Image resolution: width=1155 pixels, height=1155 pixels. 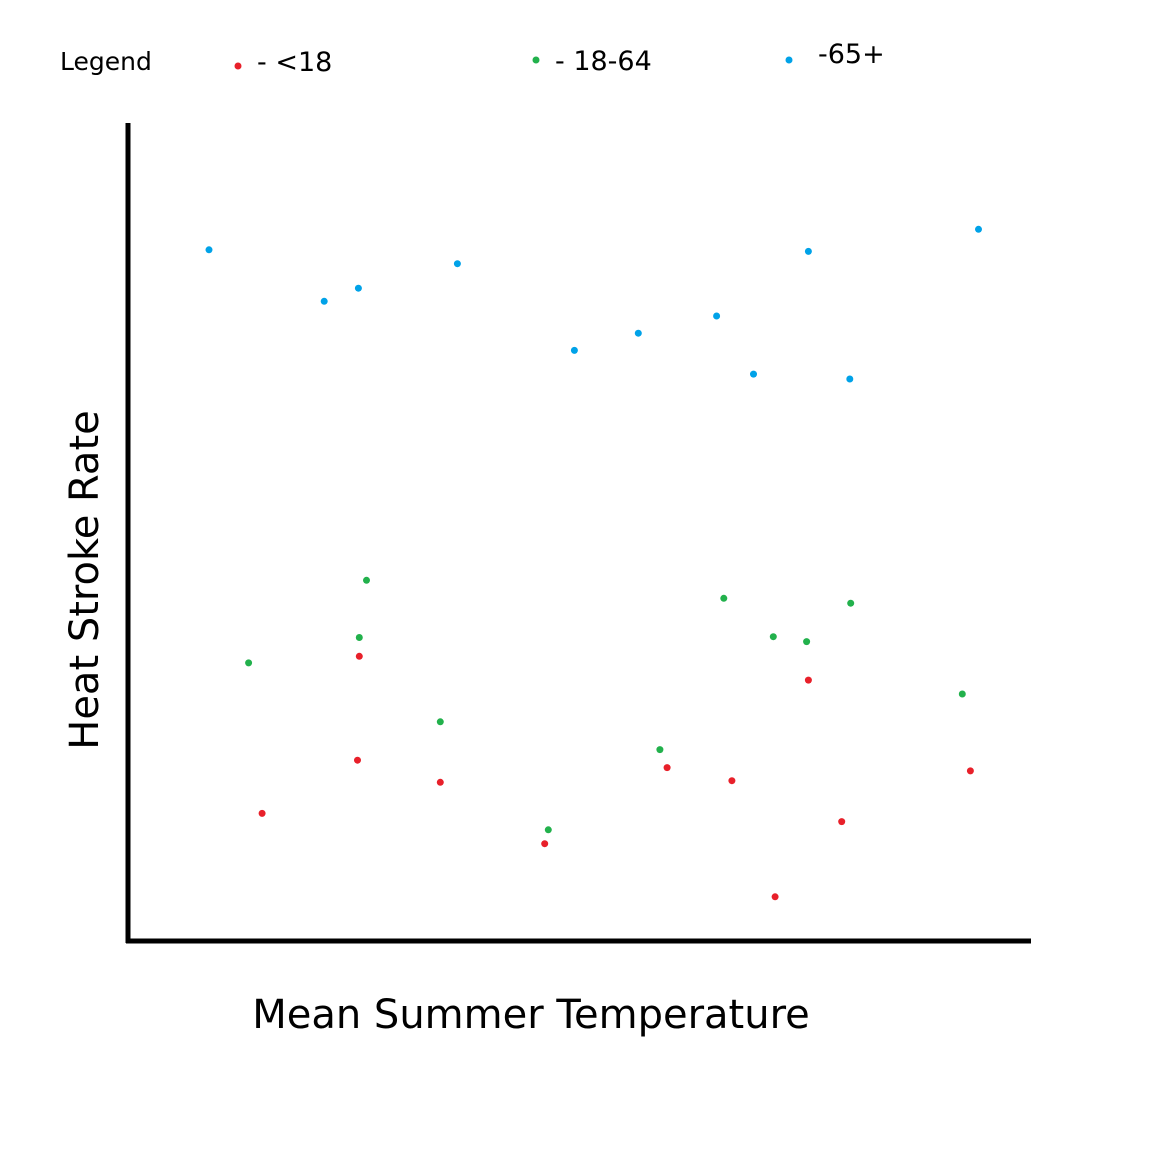 What do you see at coordinates (603, 61) in the screenshot?
I see `legend-label-18-64: - 18-64` at bounding box center [603, 61].